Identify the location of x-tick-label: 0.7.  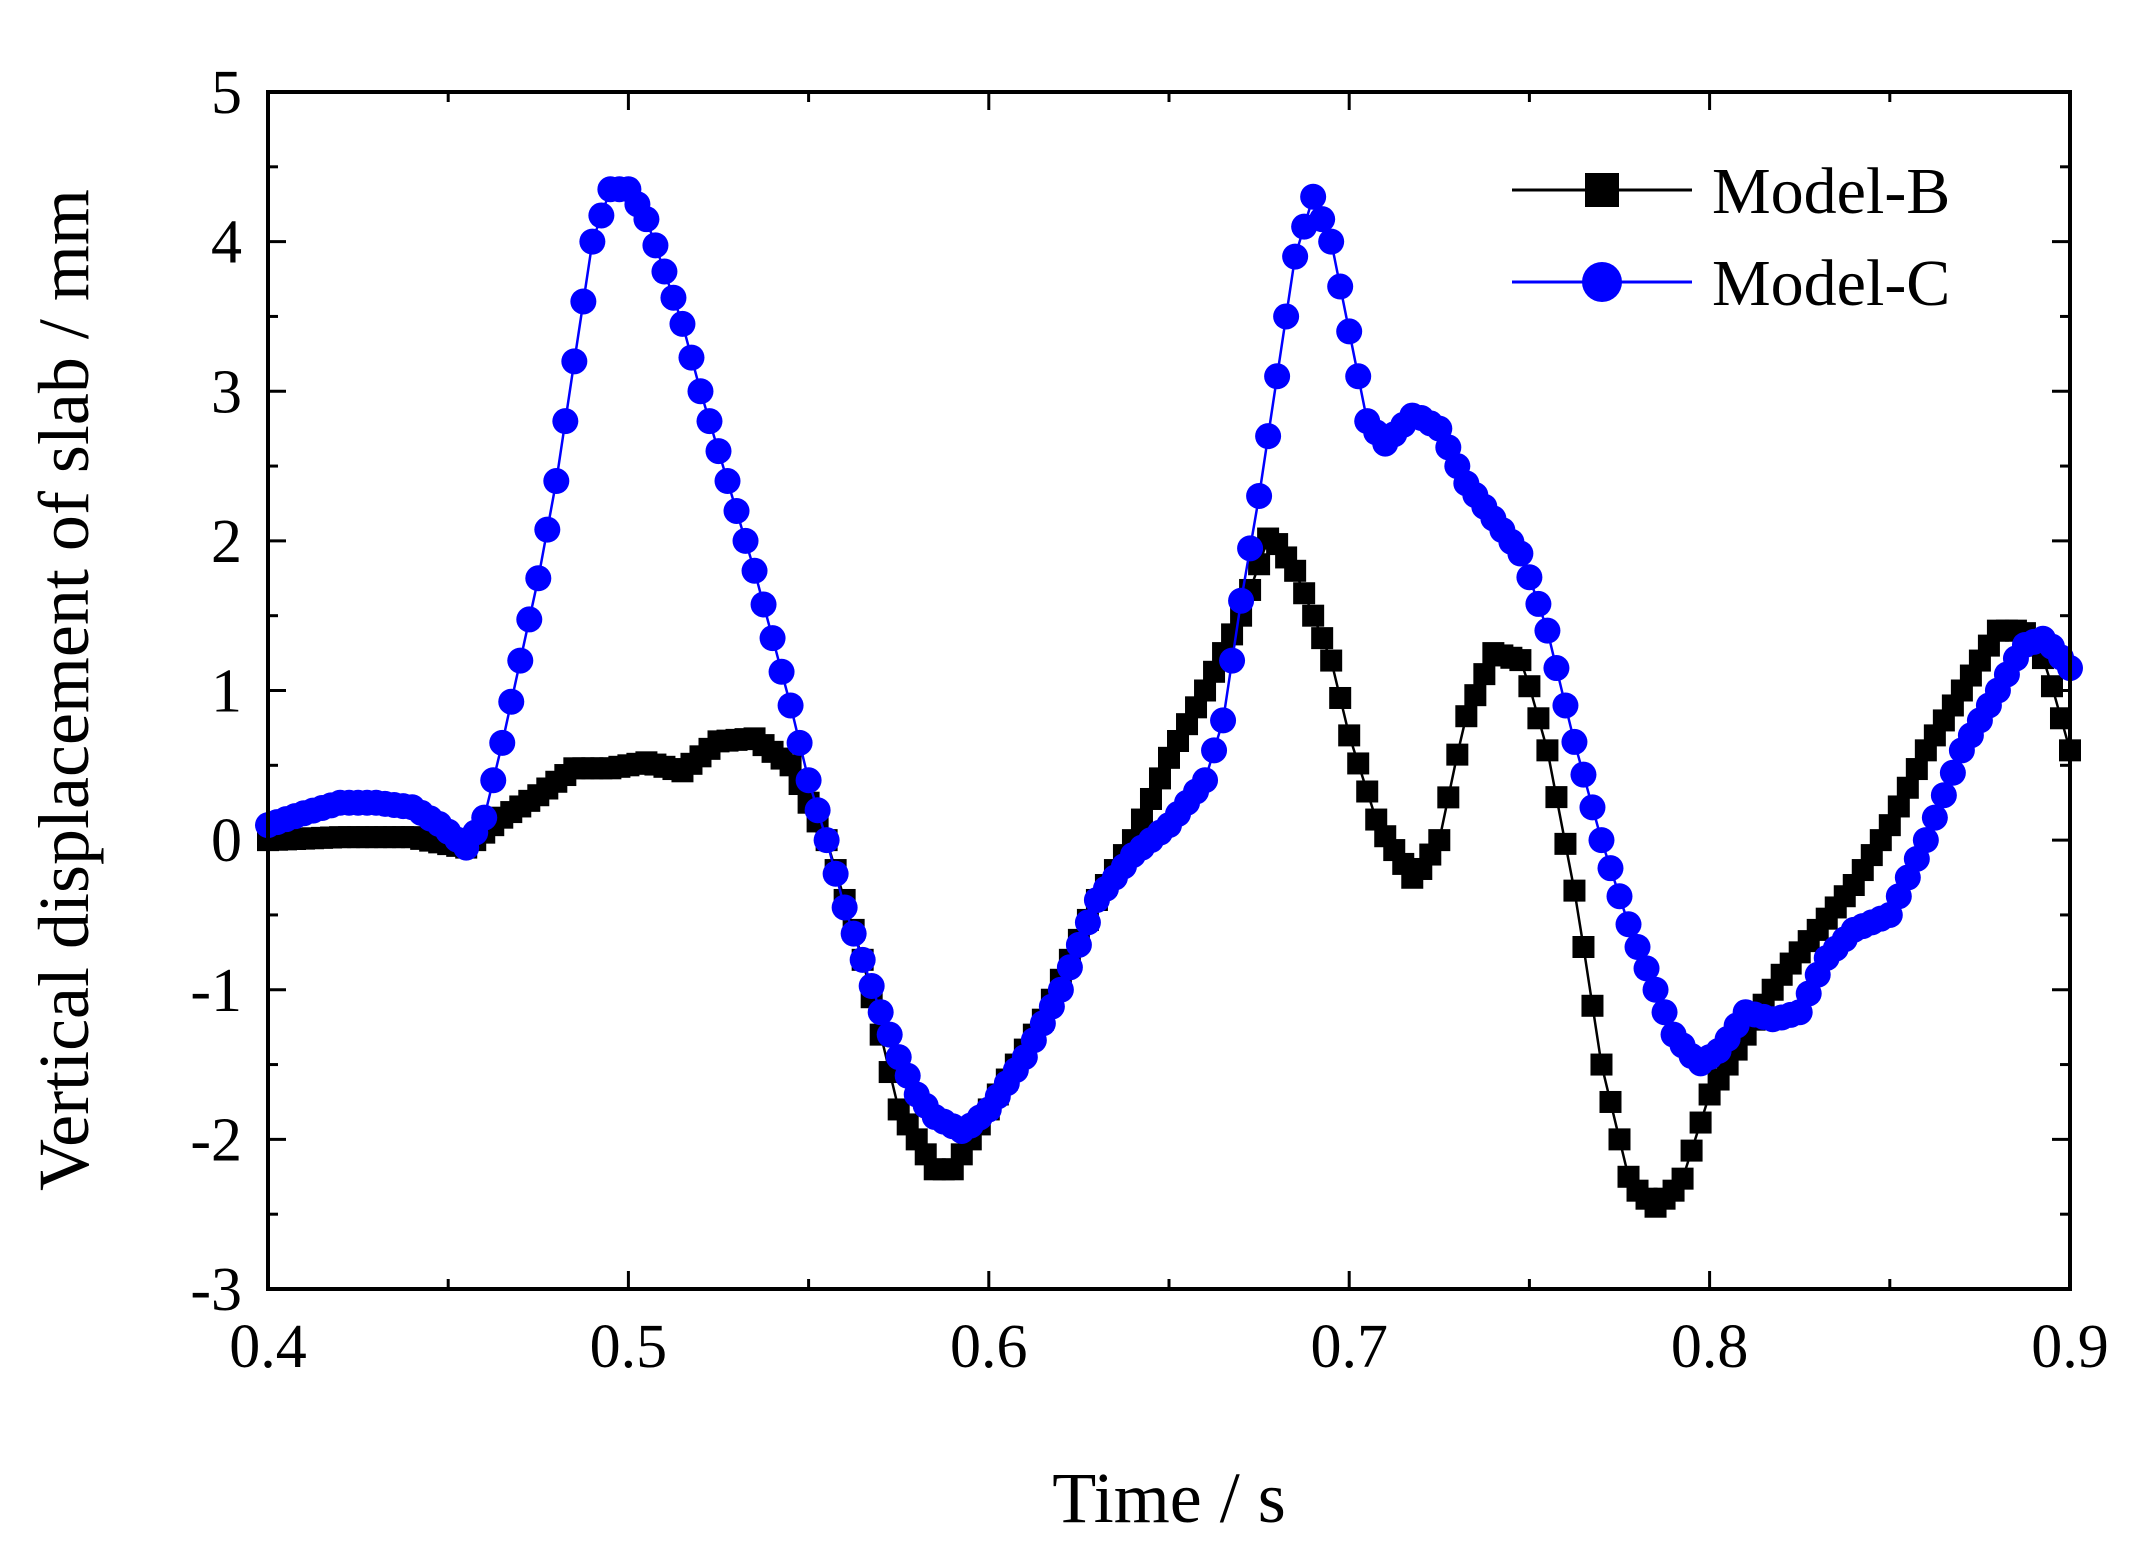
(1349, 1347).